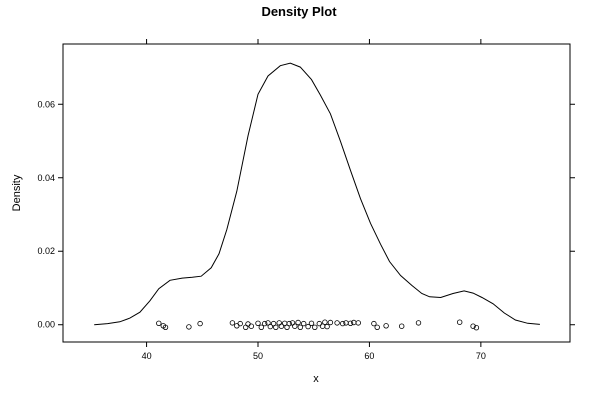 This screenshot has width=599, height=400. Describe the element at coordinates (46, 178) in the screenshot. I see `y-tick-label: 0.04` at that location.